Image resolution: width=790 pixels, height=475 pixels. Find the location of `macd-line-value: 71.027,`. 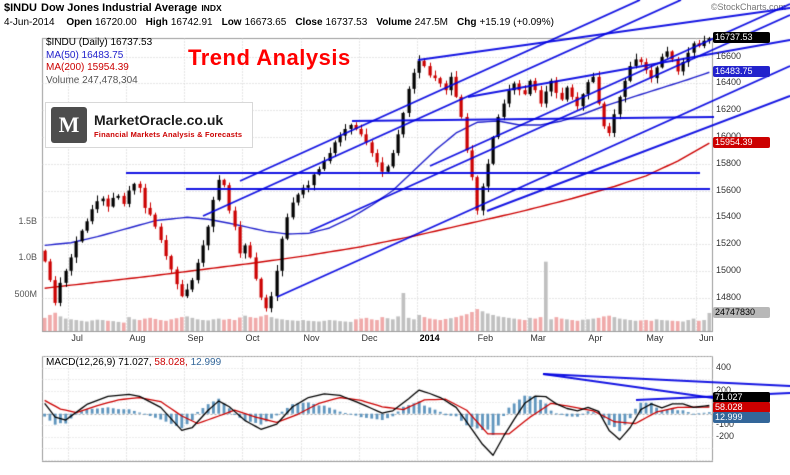

macd-line-value: 71.027, is located at coordinates (135, 362).